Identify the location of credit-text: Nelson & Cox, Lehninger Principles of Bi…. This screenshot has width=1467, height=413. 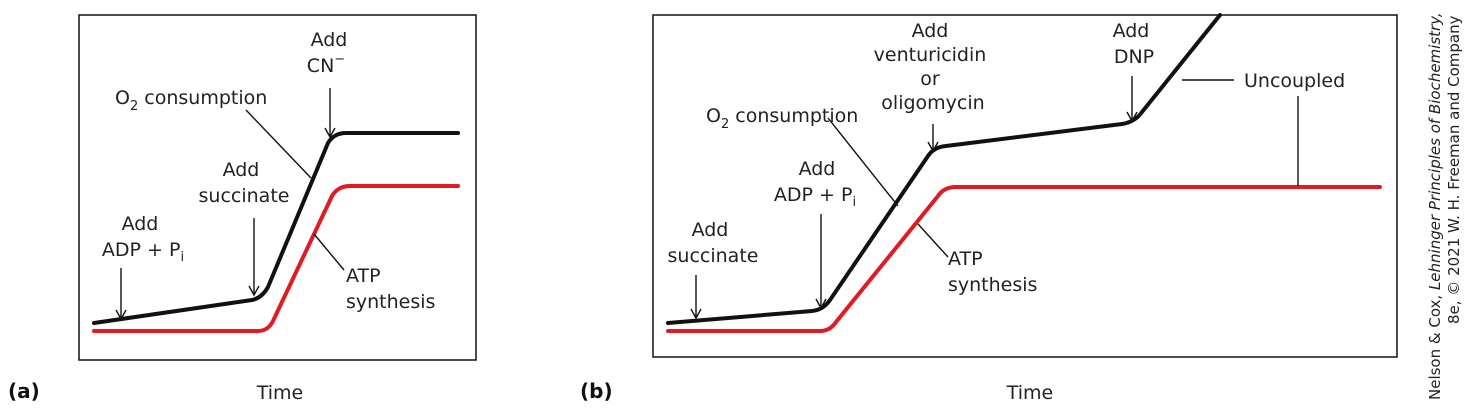
(1444, 206).